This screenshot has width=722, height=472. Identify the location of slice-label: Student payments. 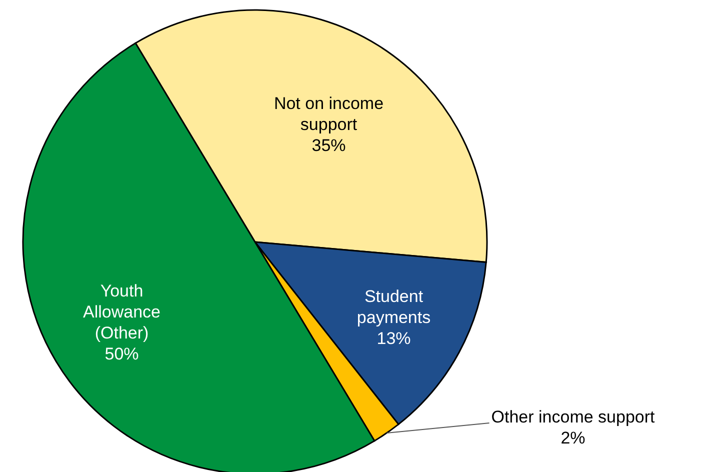
(393, 306).